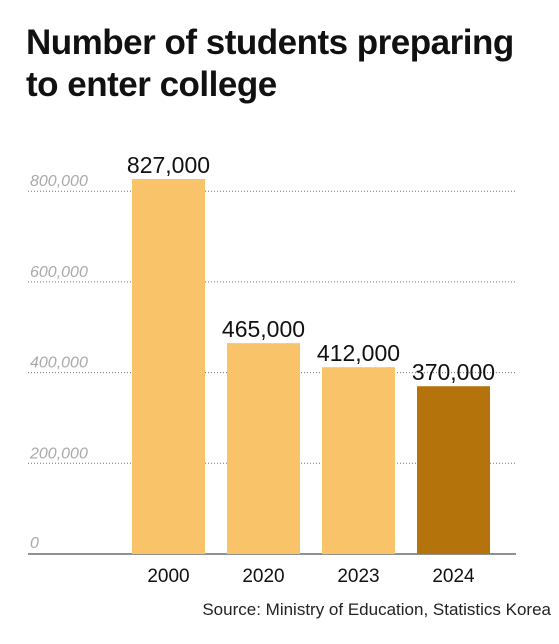  What do you see at coordinates (34, 543) in the screenshot?
I see `y-tick-label: 0` at bounding box center [34, 543].